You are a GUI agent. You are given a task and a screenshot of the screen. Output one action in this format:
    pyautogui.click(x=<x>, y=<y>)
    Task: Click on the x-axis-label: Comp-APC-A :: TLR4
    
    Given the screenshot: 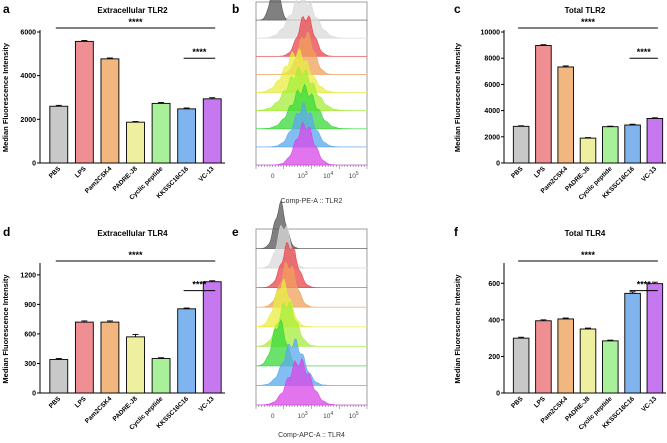 What is the action you would take?
    pyautogui.click(x=311, y=435)
    